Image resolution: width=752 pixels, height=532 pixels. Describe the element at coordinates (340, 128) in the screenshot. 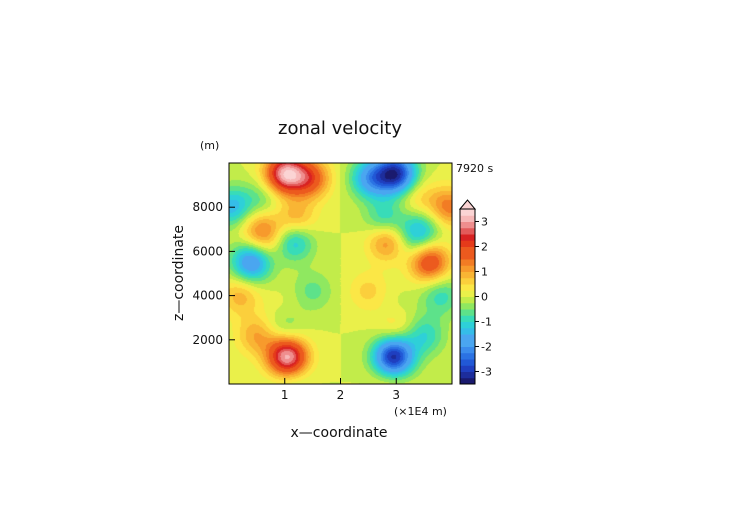

I see `chart-title: zonal velocity` at that location.